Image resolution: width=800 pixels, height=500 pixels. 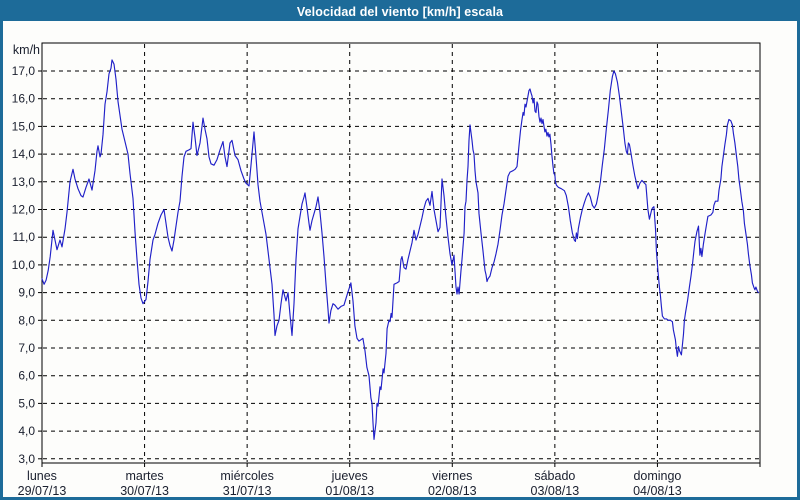 What do you see at coordinates (24, 71) in the screenshot?
I see `y-axis-label: 17,0` at bounding box center [24, 71].